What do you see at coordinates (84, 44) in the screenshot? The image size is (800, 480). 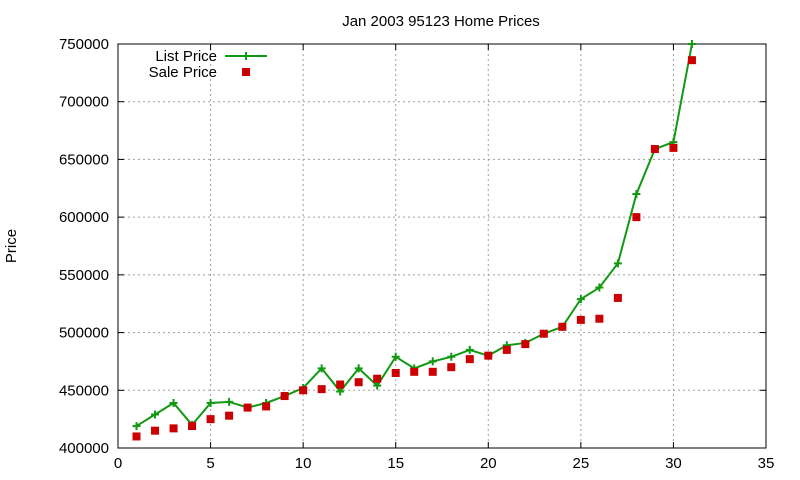 I see `y-tick-label: 750000` at bounding box center [84, 44].